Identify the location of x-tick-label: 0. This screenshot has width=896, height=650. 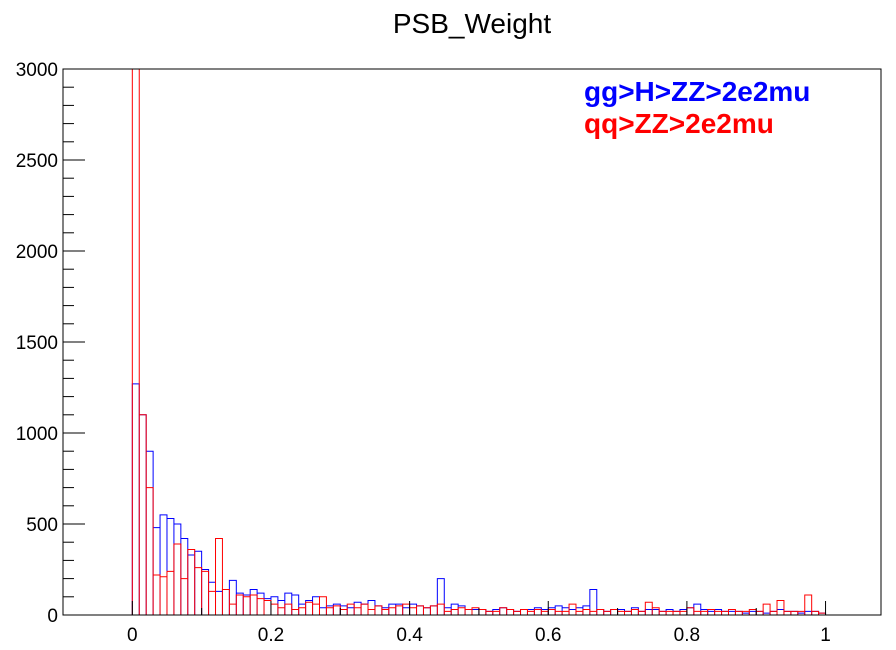
(132, 635).